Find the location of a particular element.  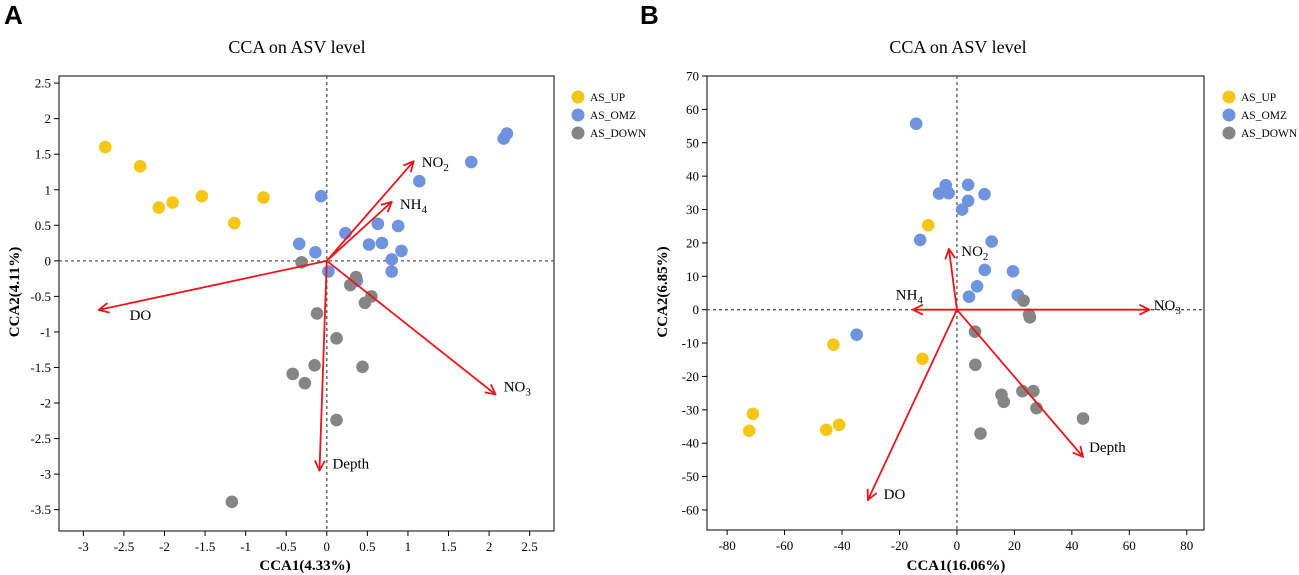

y-tick-label: 40 is located at coordinates (692, 176).